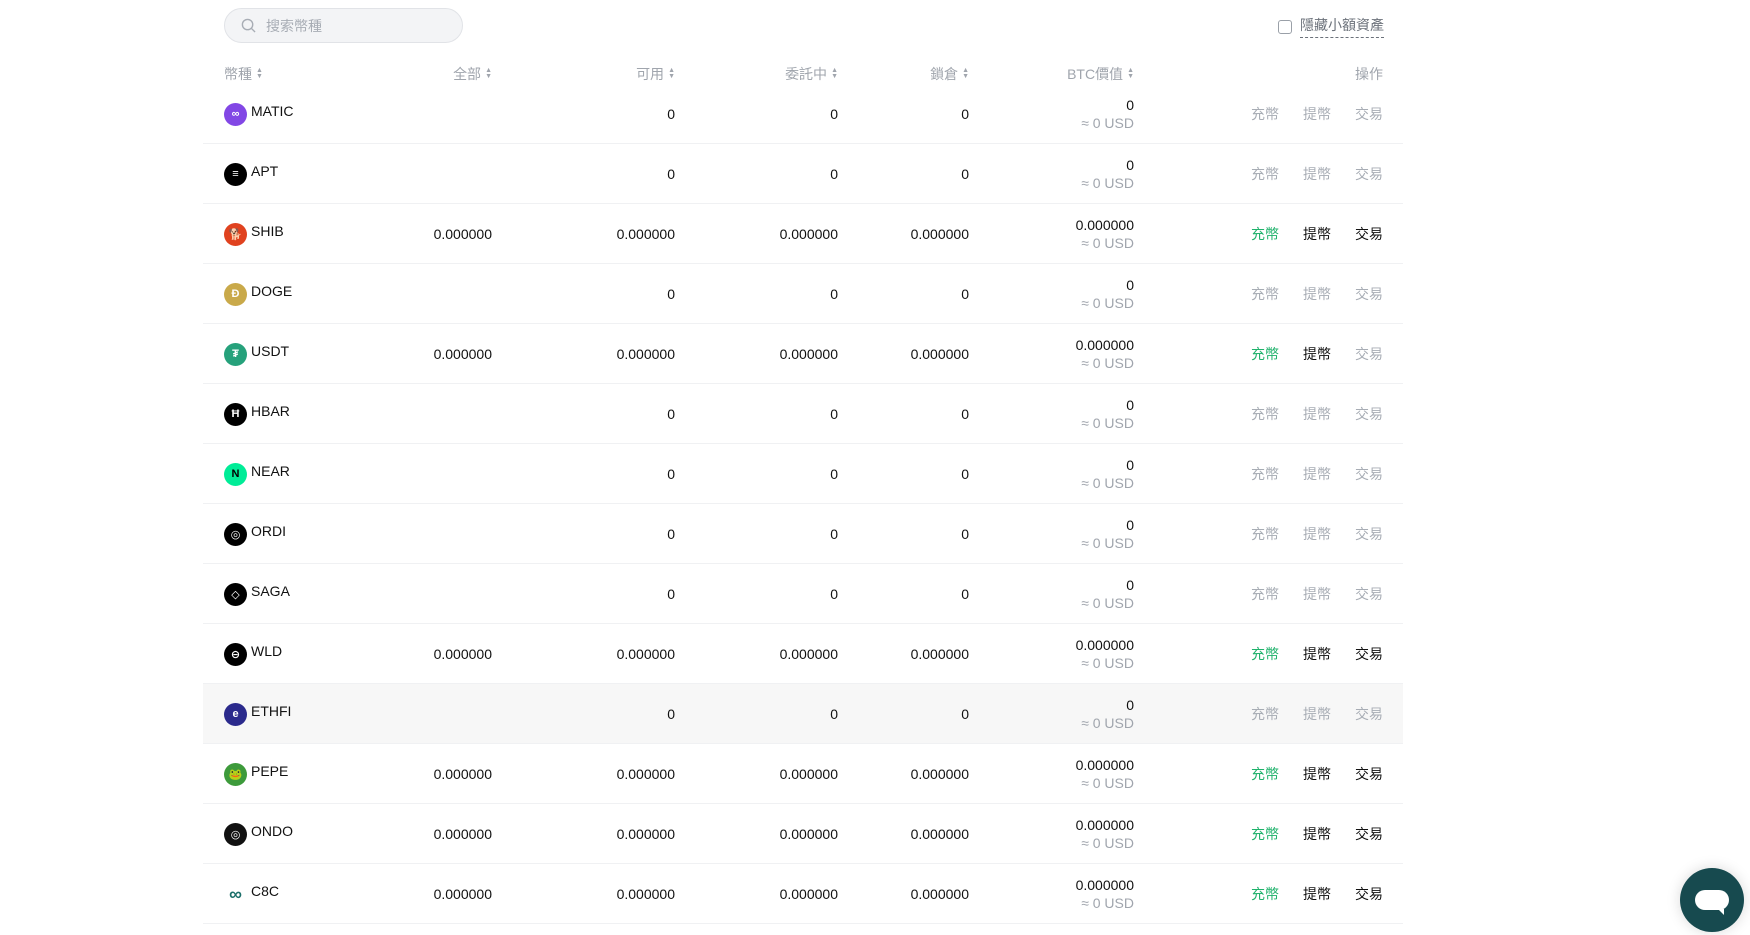 The image size is (1750, 935). Describe the element at coordinates (235, 474) in the screenshot. I see `coin-near-icon: N` at that location.